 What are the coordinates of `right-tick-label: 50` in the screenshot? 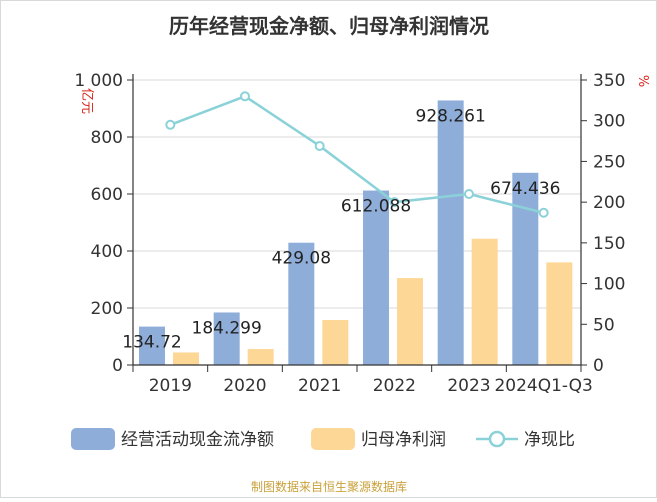 It's located at (604, 325).